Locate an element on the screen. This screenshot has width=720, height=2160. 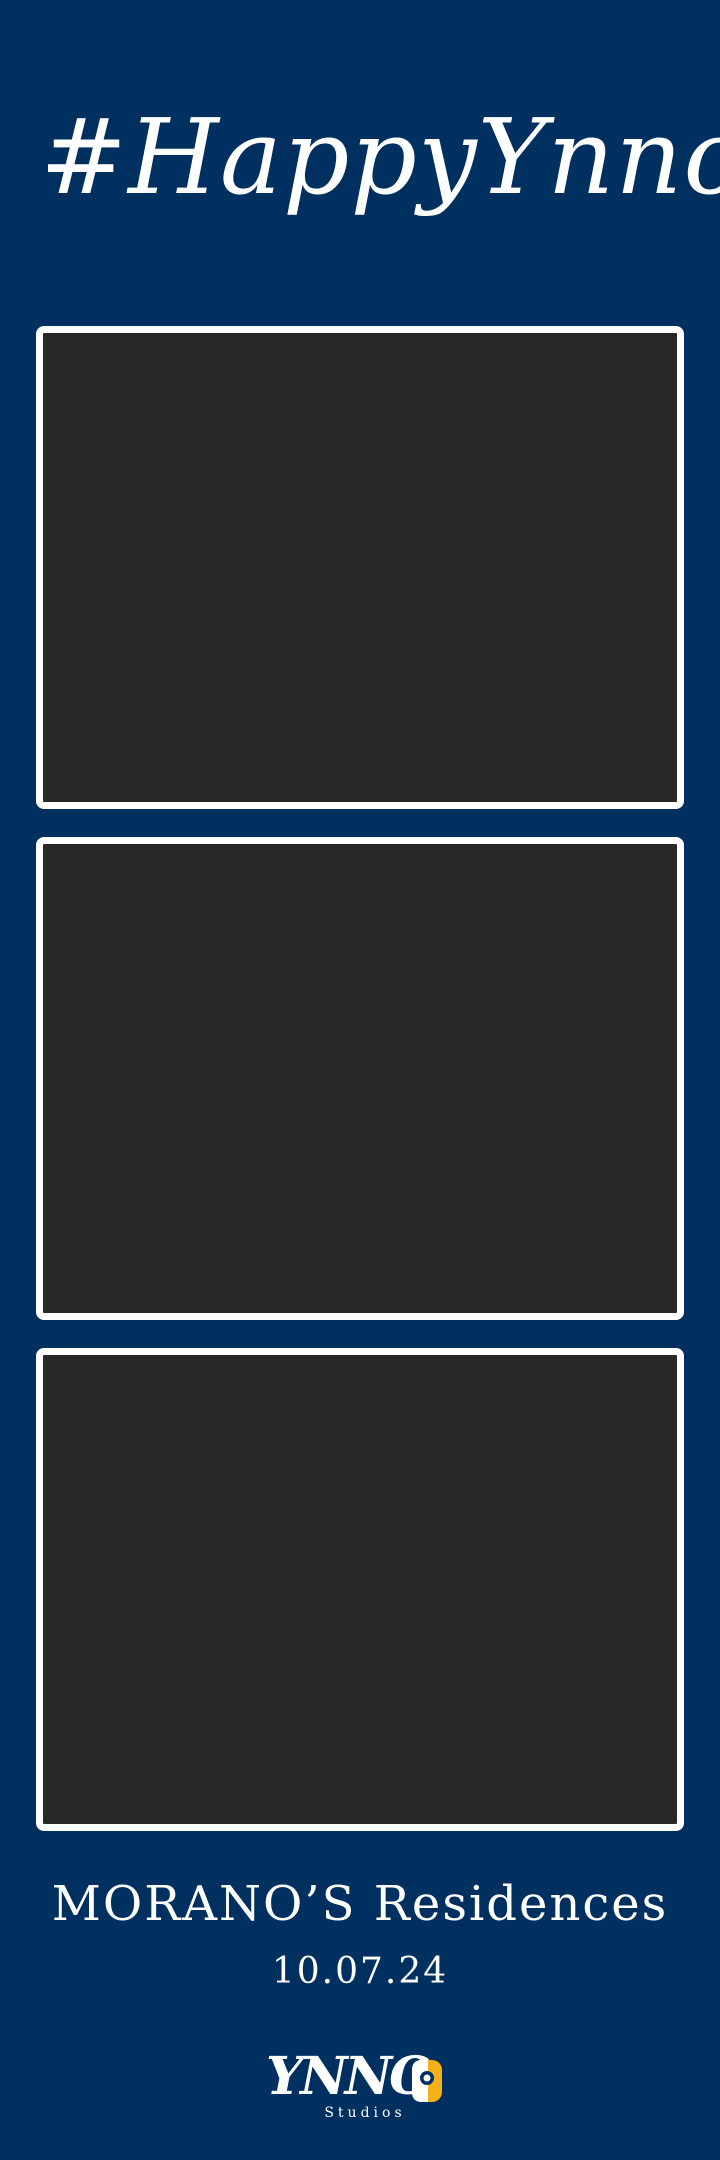
event-date: 10.07.24 is located at coordinates (360, 1971).